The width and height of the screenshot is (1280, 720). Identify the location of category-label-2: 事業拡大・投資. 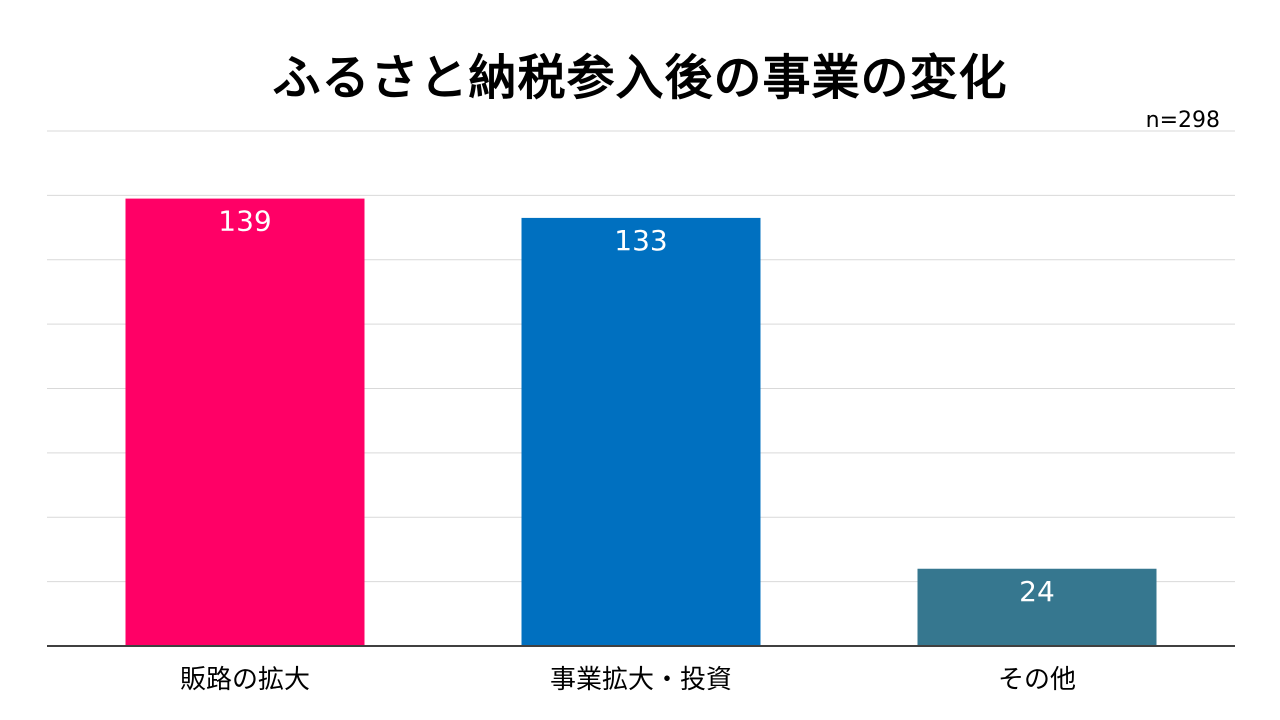
(641, 680).